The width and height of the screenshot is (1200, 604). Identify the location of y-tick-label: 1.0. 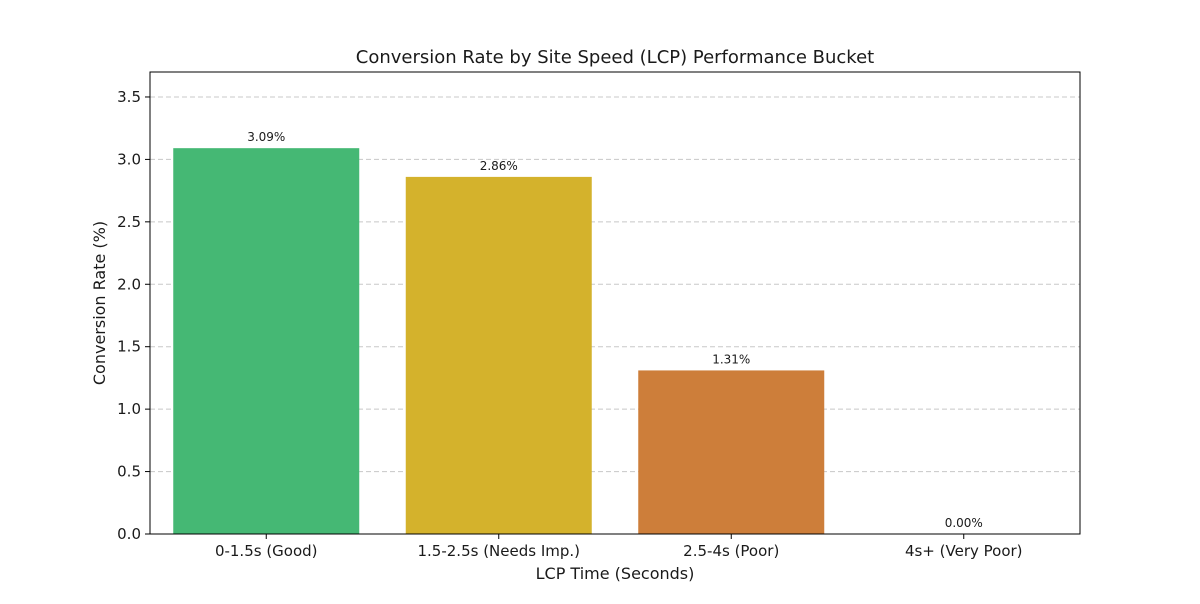
(129, 409).